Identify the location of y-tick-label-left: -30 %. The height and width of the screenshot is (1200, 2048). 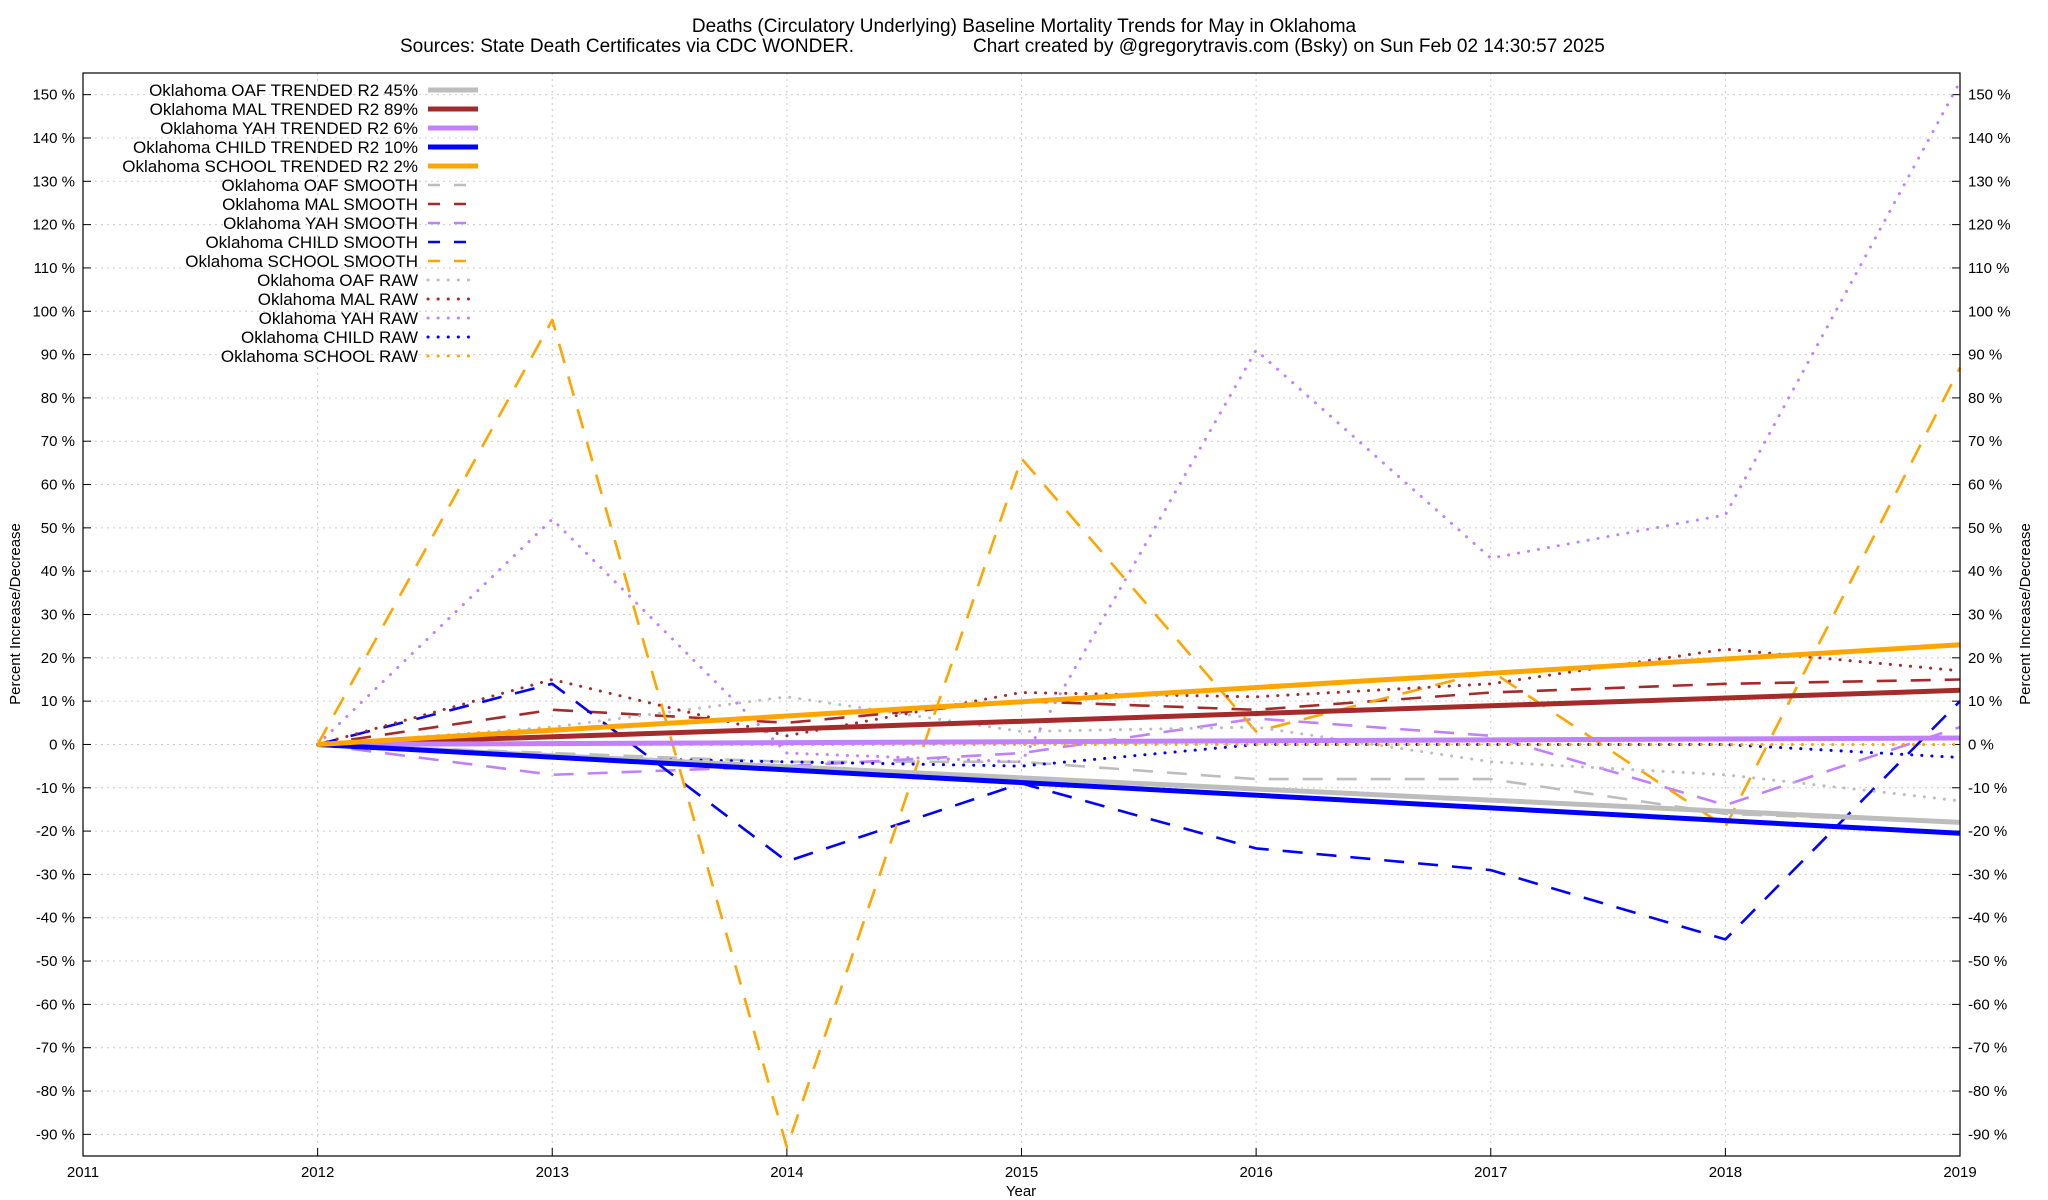
(55, 874).